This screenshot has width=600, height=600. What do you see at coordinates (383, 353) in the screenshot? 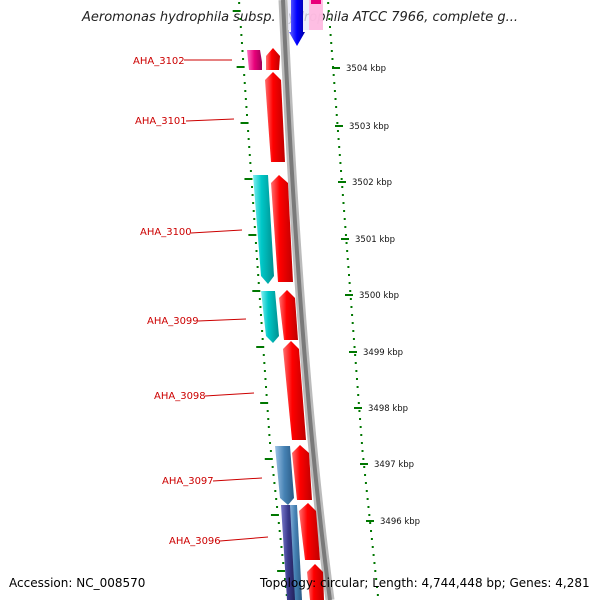
I see `tick-label: 3499 kbp` at bounding box center [383, 353].